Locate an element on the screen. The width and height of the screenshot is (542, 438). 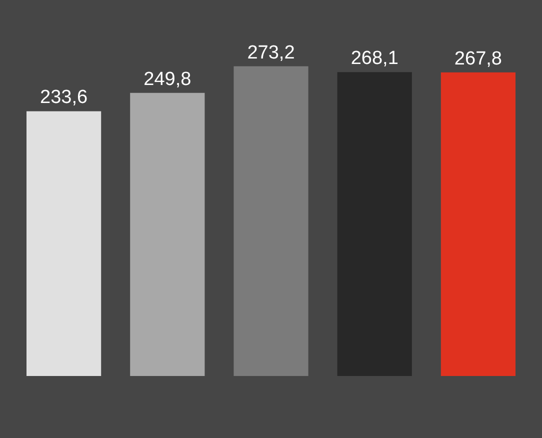
data-label: 268,1 is located at coordinates (374, 59).